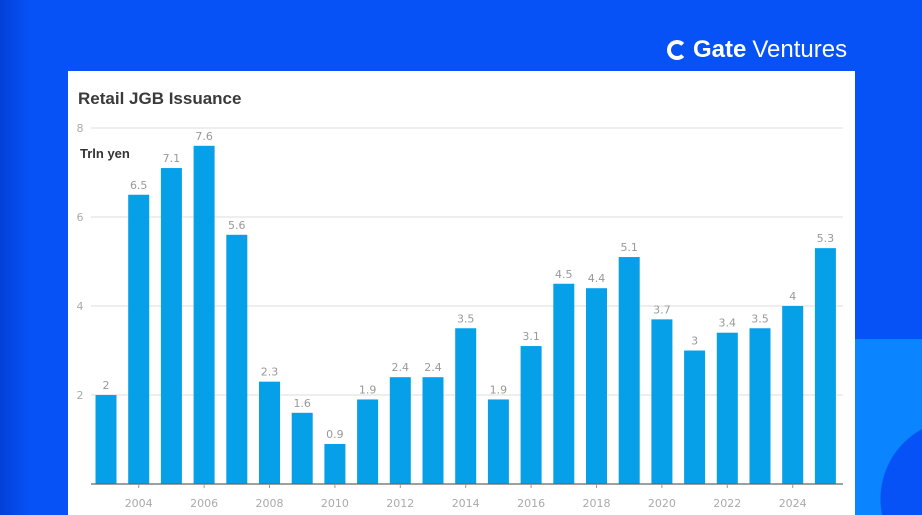  Describe the element at coordinates (466, 503) in the screenshot. I see `x-tick-label: 2014` at that location.